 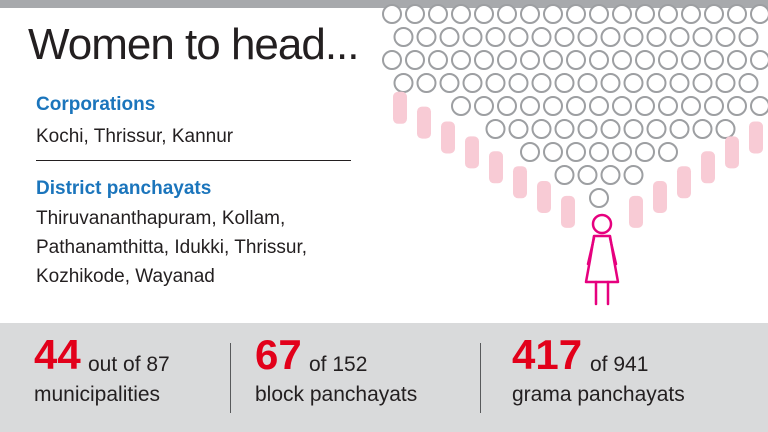 What do you see at coordinates (161, 218) in the screenshot?
I see `district-line: Thiruvananthapuram, Kollam,` at bounding box center [161, 218].